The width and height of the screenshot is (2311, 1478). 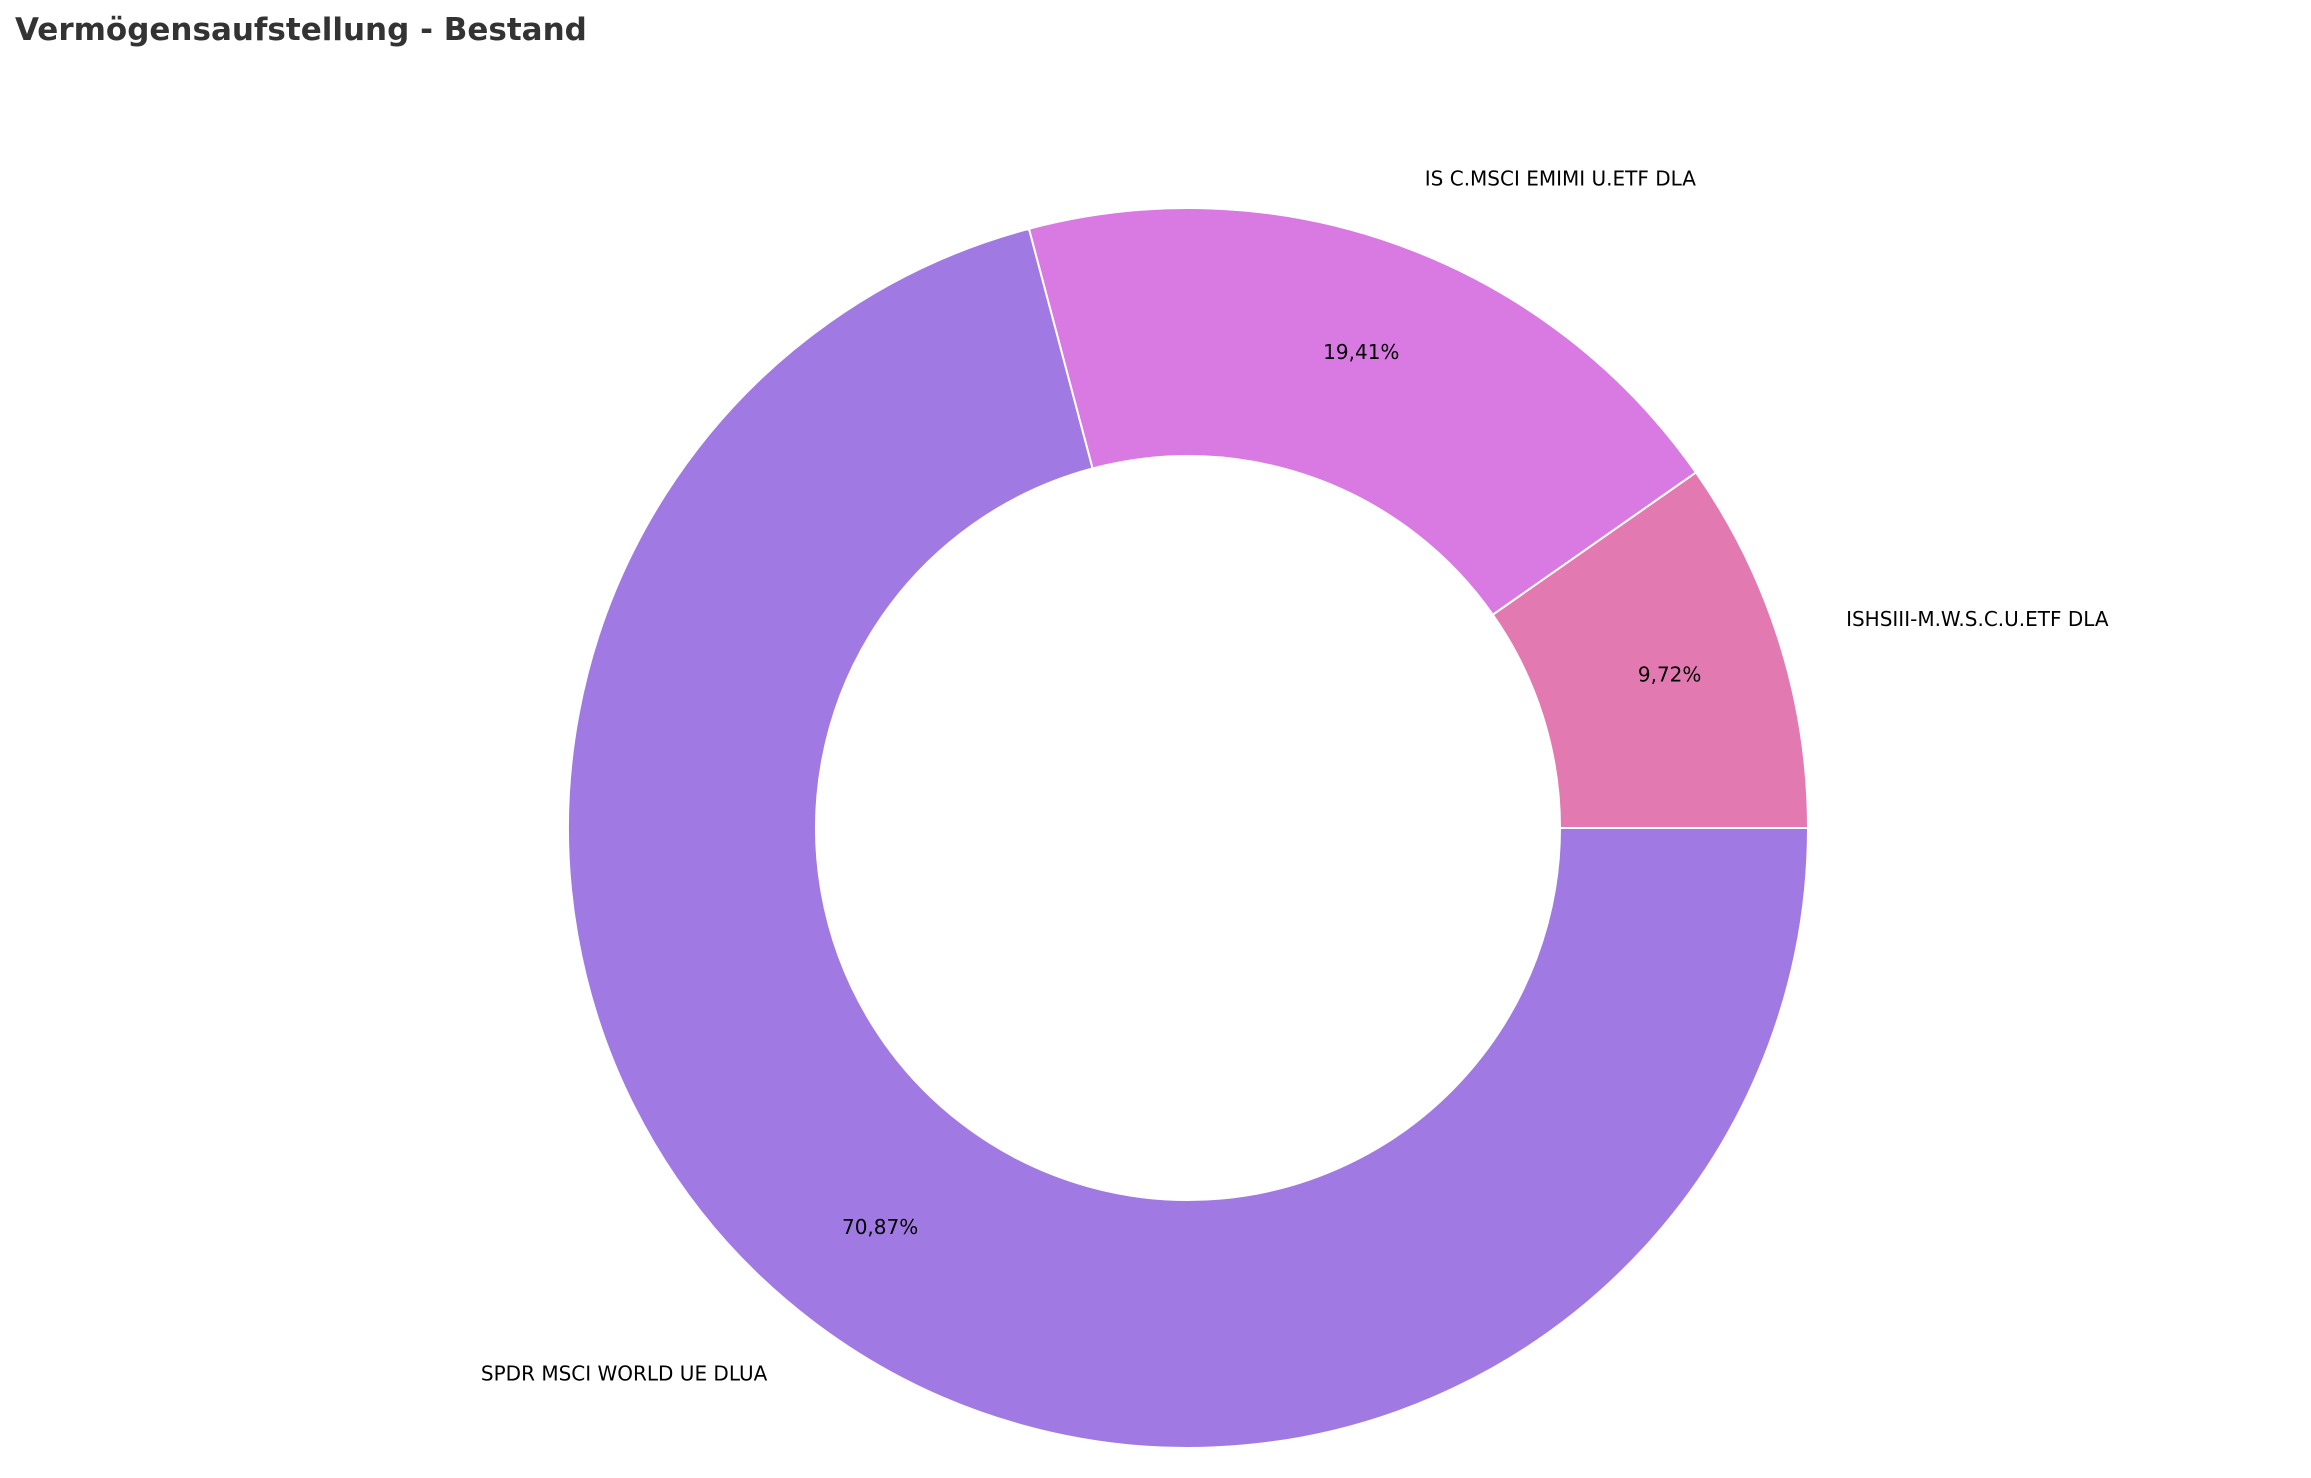 I want to click on slice-percent-label: 19,41%, so click(x=1361, y=352).